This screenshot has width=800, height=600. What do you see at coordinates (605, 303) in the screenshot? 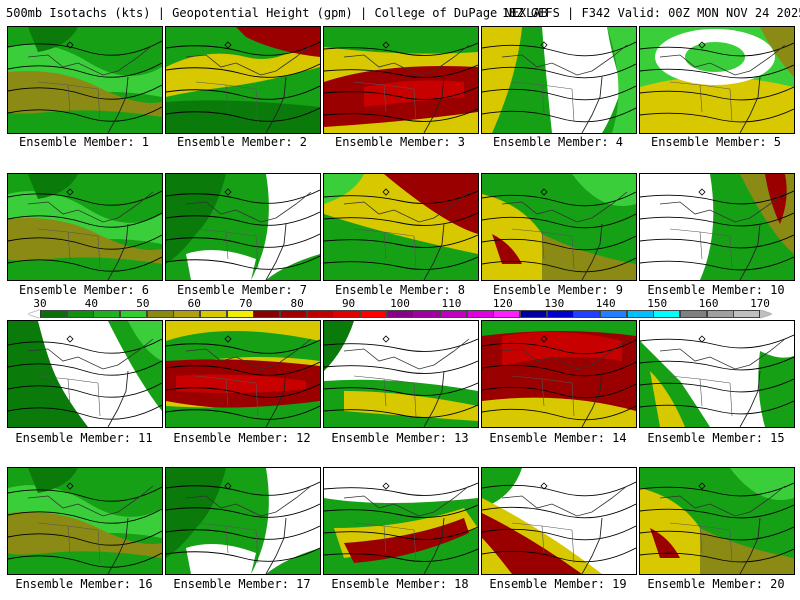
I see `colorbar-tick-label: 140` at bounding box center [605, 303].